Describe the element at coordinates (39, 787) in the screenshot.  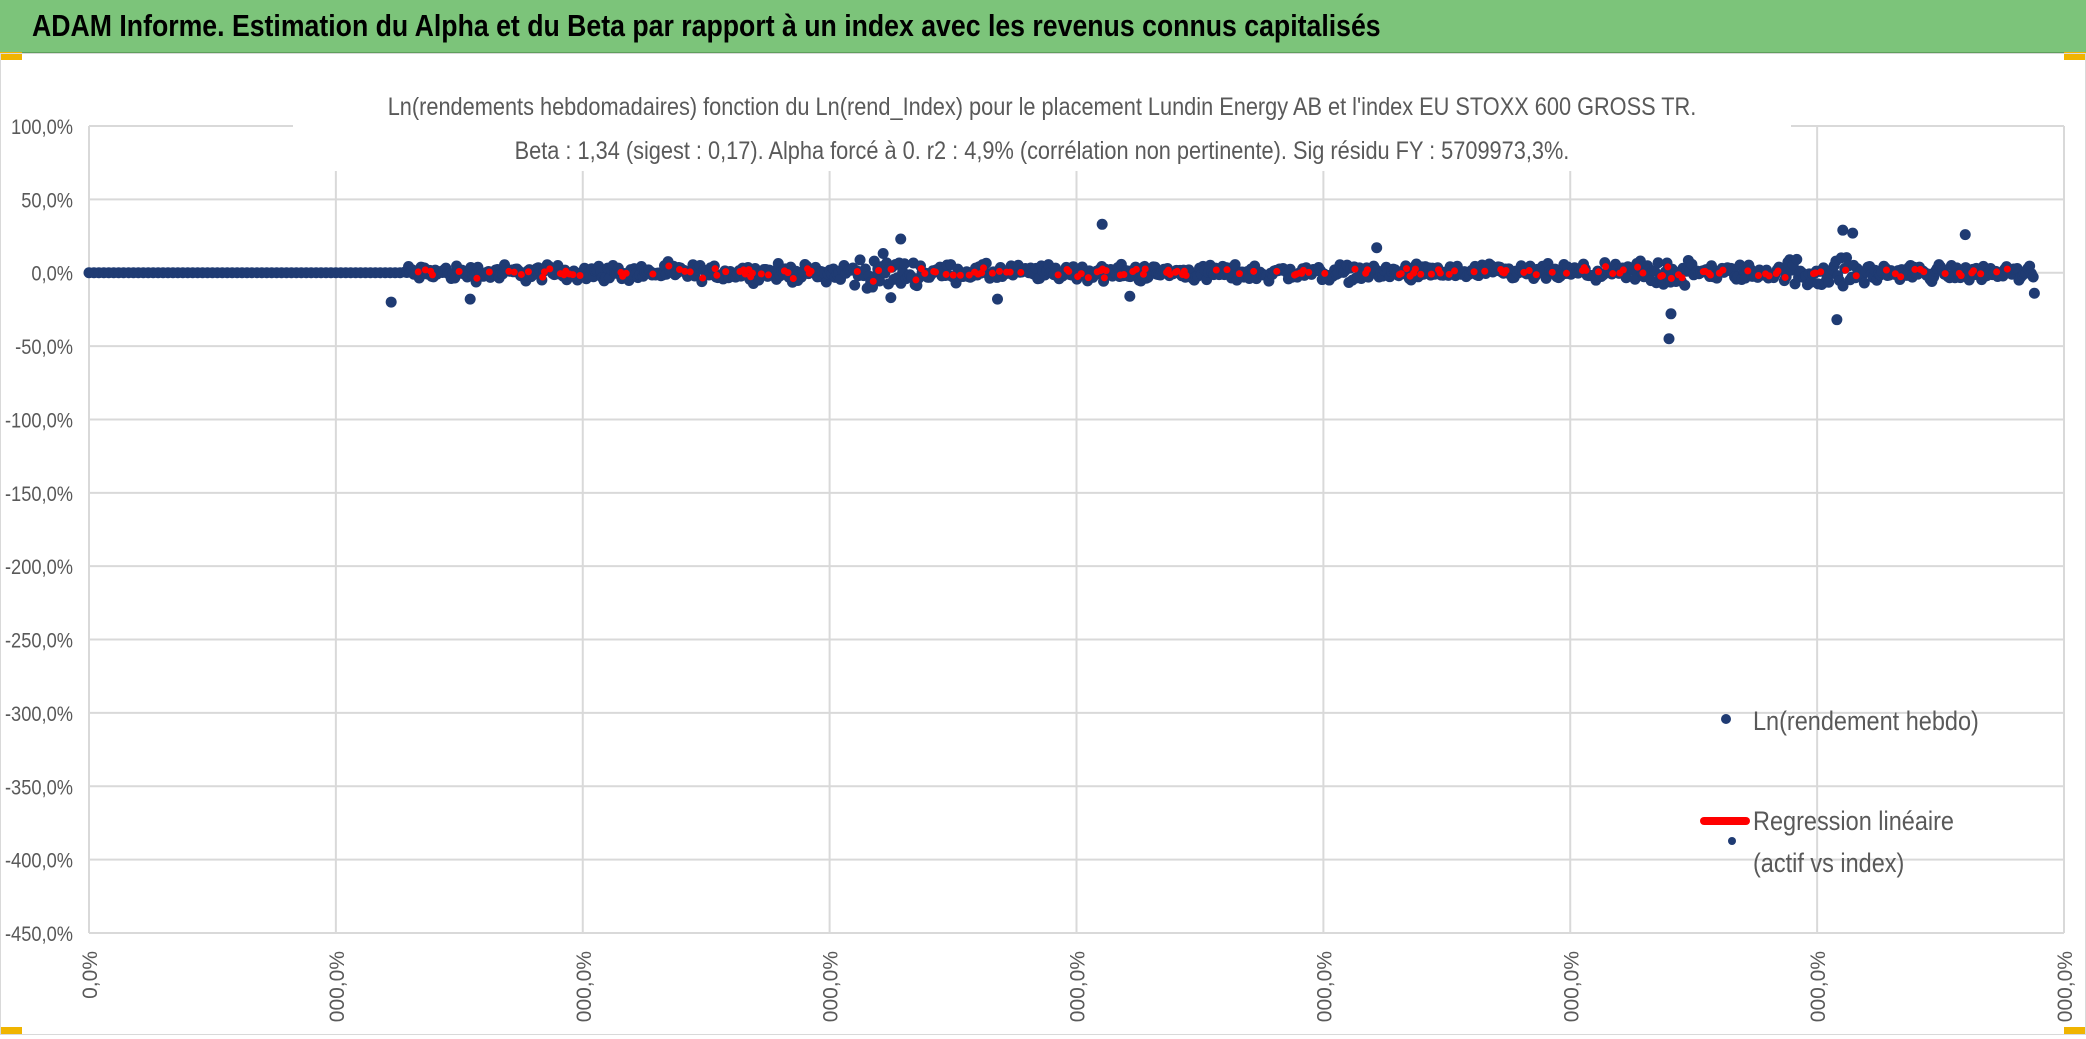
I see `y-tick-label: -350,0%` at that location.